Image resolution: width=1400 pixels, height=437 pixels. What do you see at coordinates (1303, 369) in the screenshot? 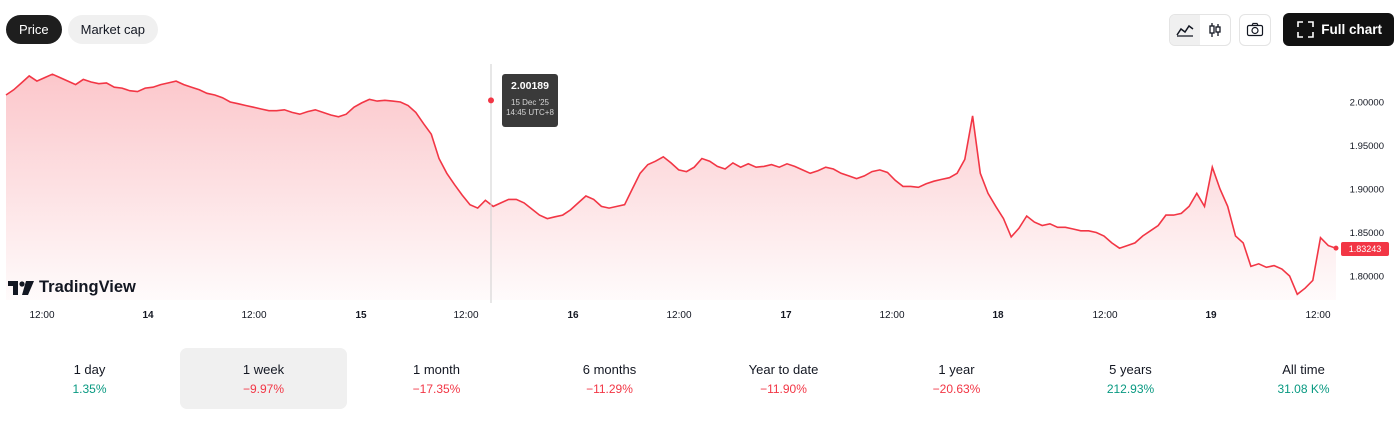
I see `period-label: All time` at bounding box center [1303, 369].